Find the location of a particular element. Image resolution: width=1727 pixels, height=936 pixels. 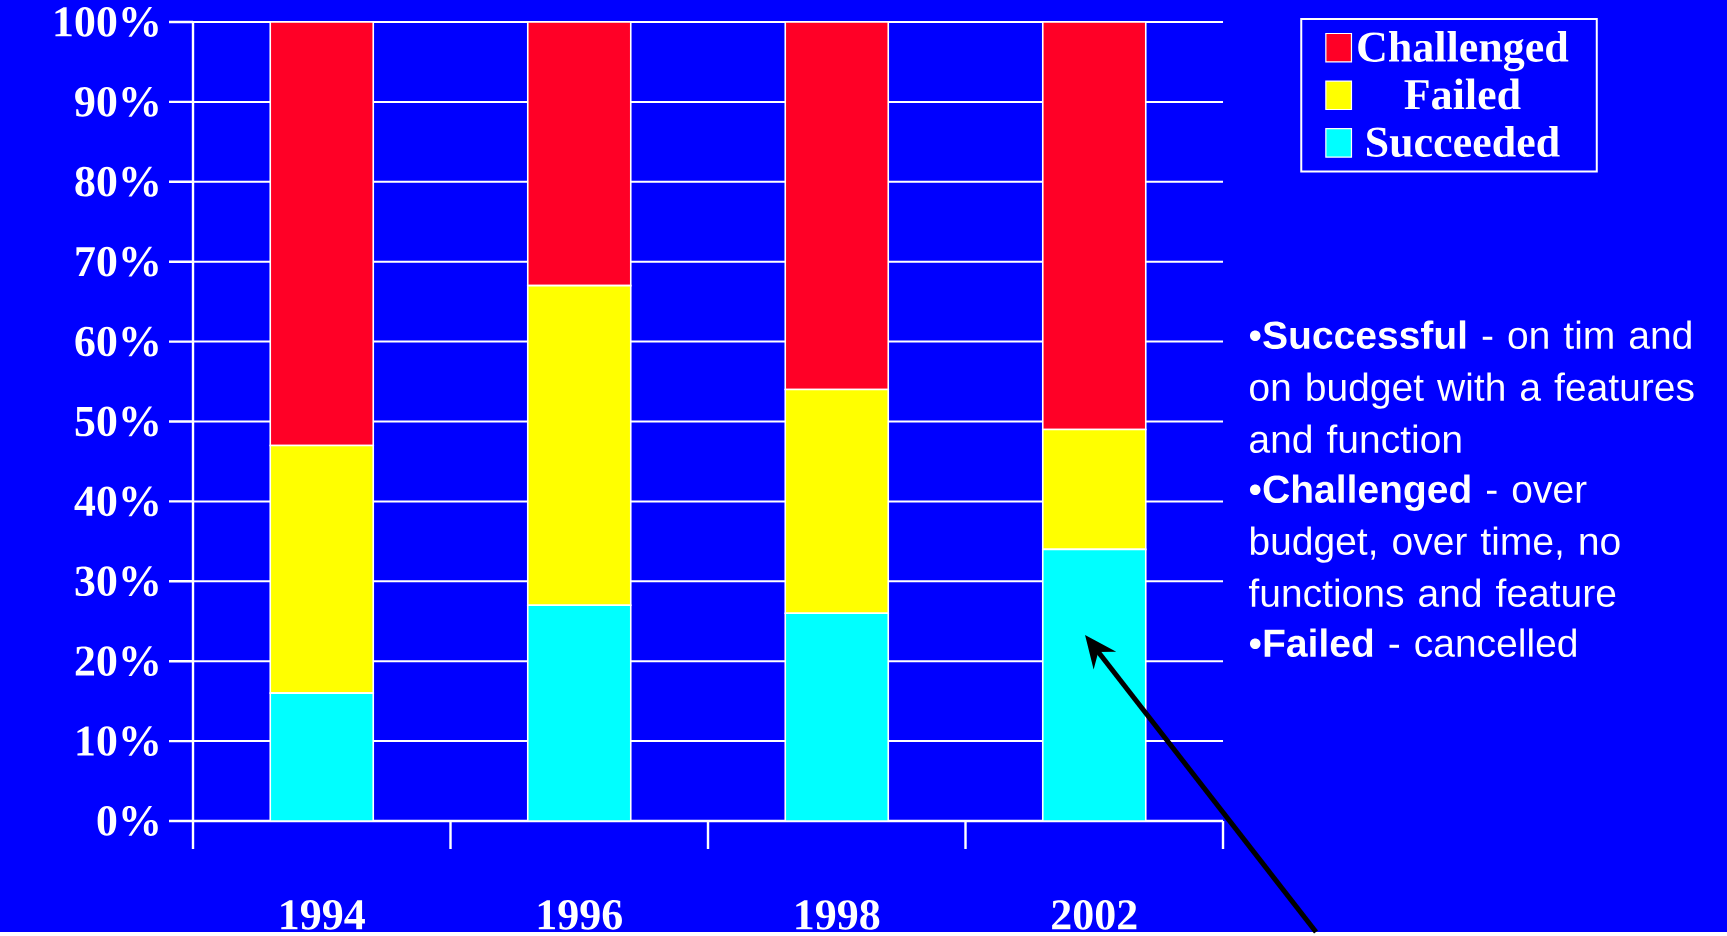

y-tick-label: 90% is located at coordinates (116, 101).